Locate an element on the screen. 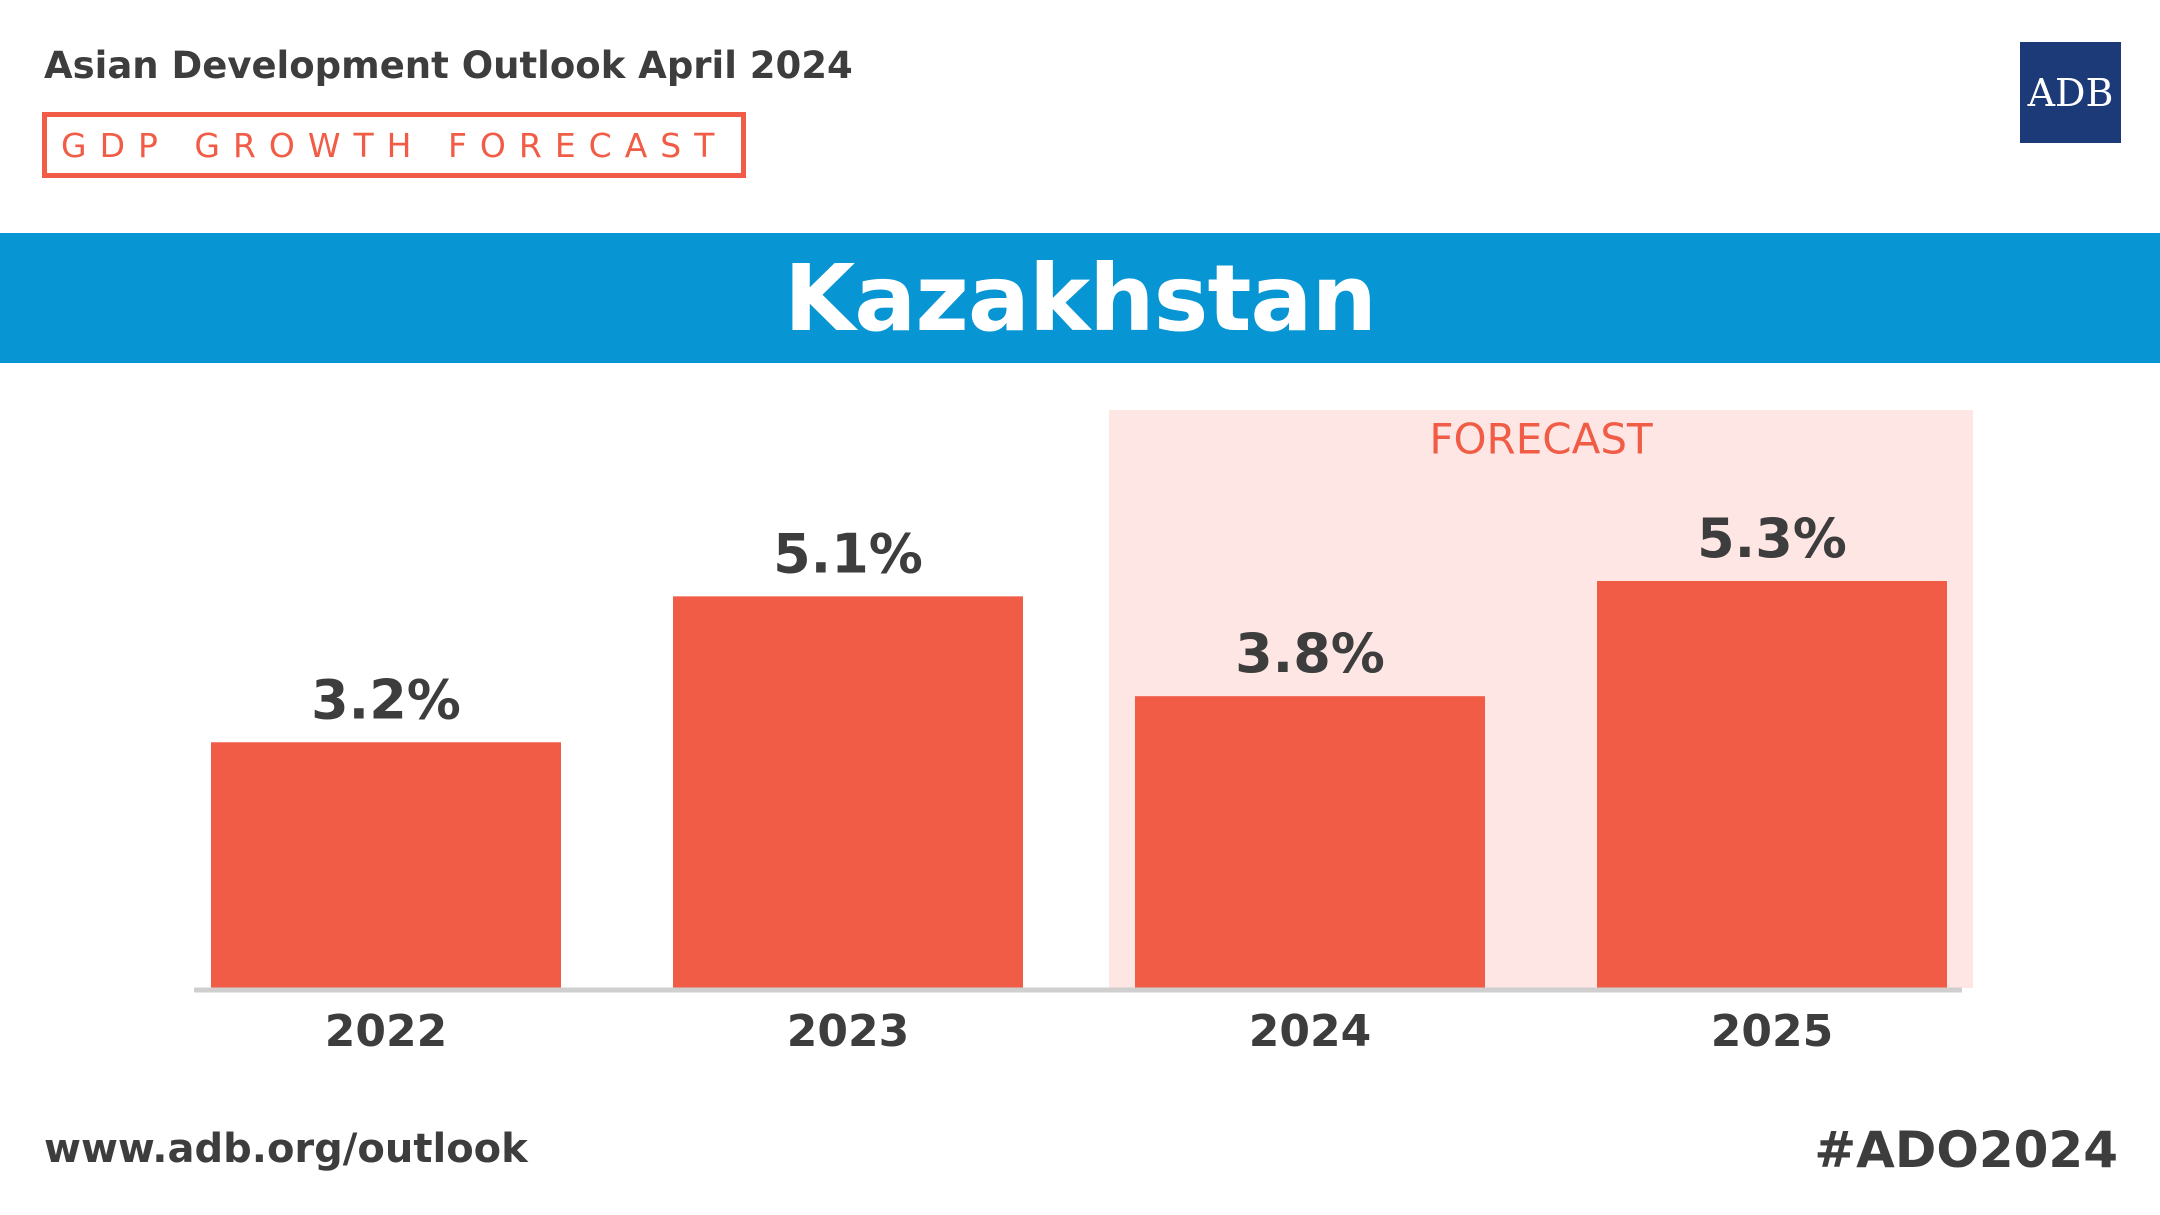 The height and width of the screenshot is (1215, 2160). data-label-2024: 3.8% is located at coordinates (1310, 653).